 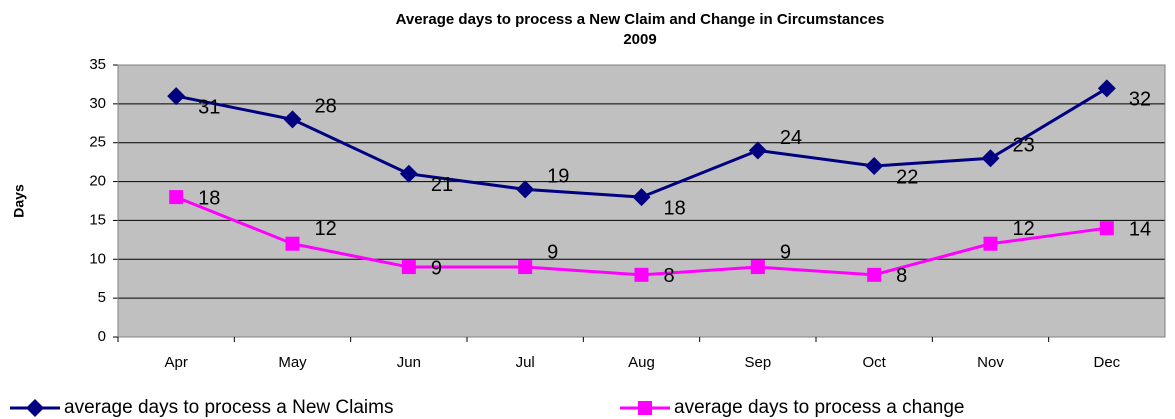 I want to click on data-label: 23, so click(x=1024, y=146).